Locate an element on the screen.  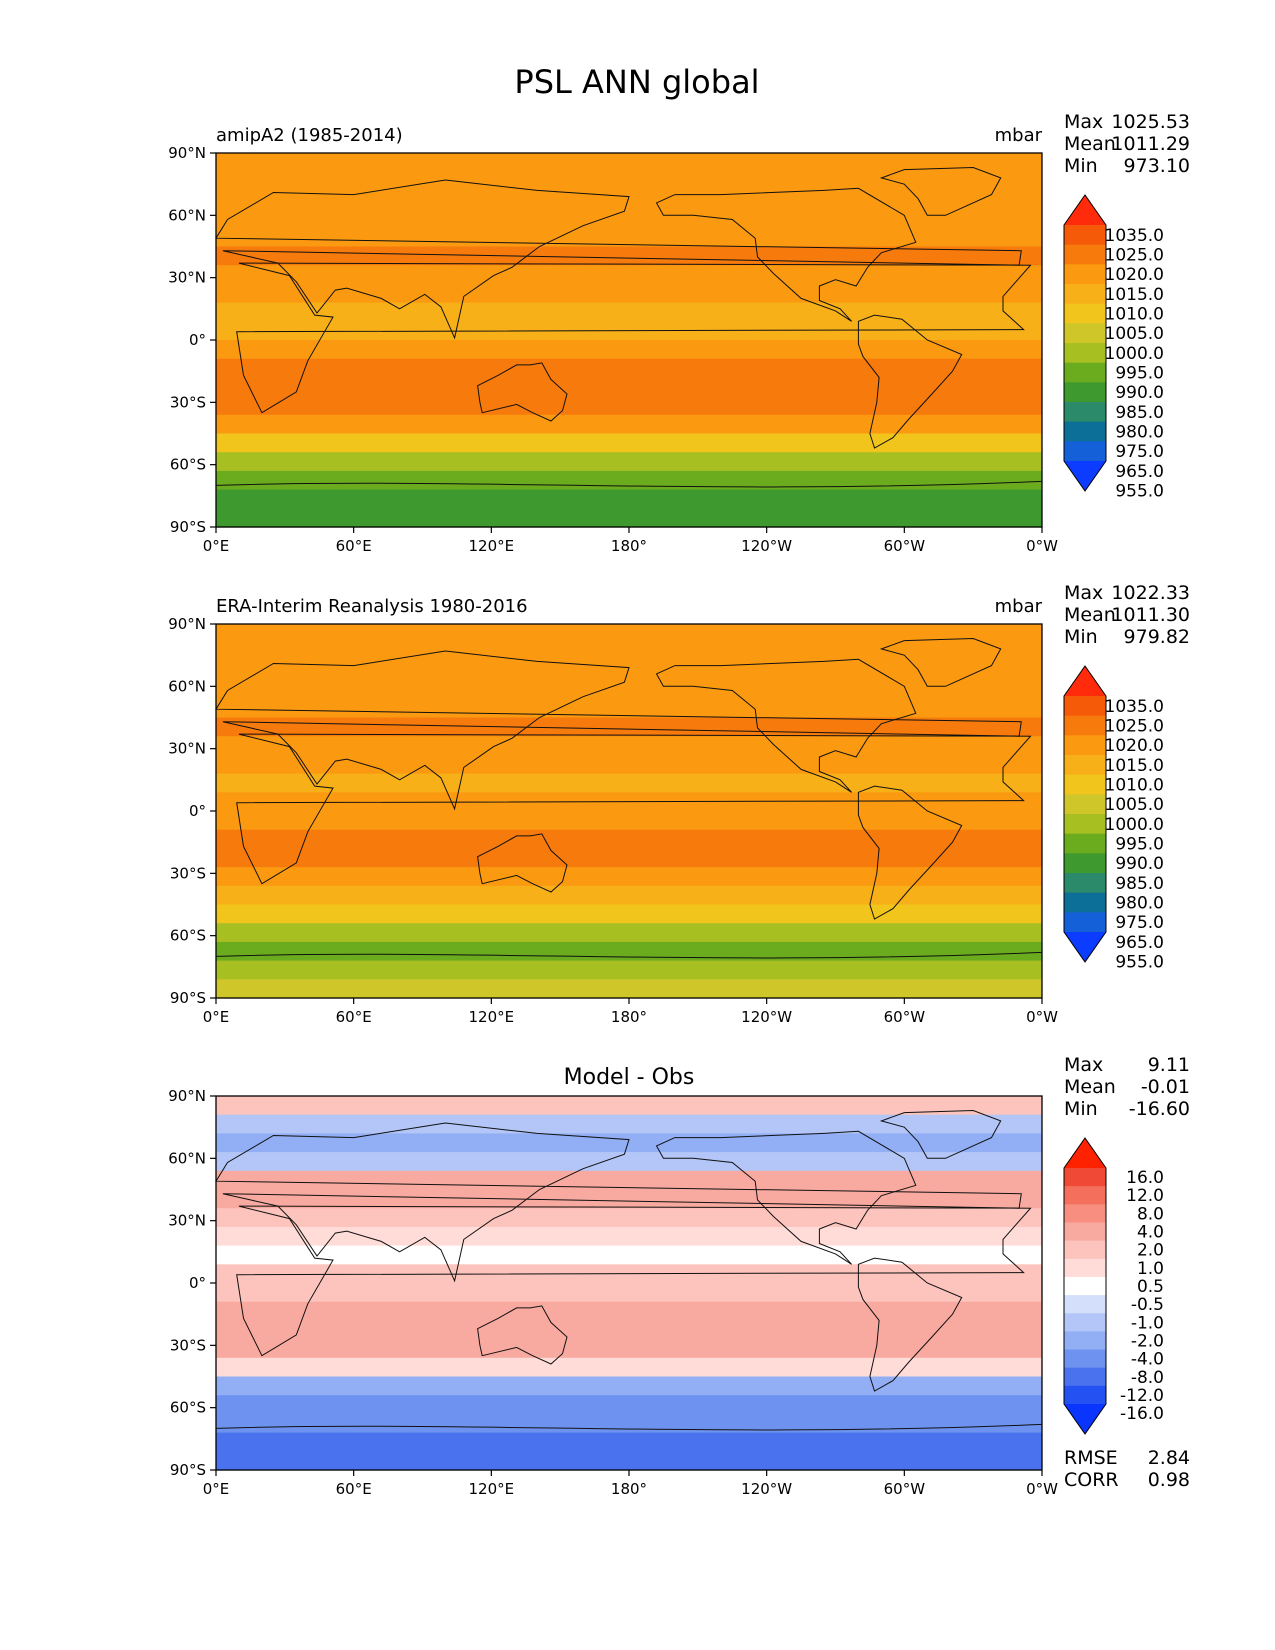
y-tick-label: 60°S is located at coordinates (188, 1408).